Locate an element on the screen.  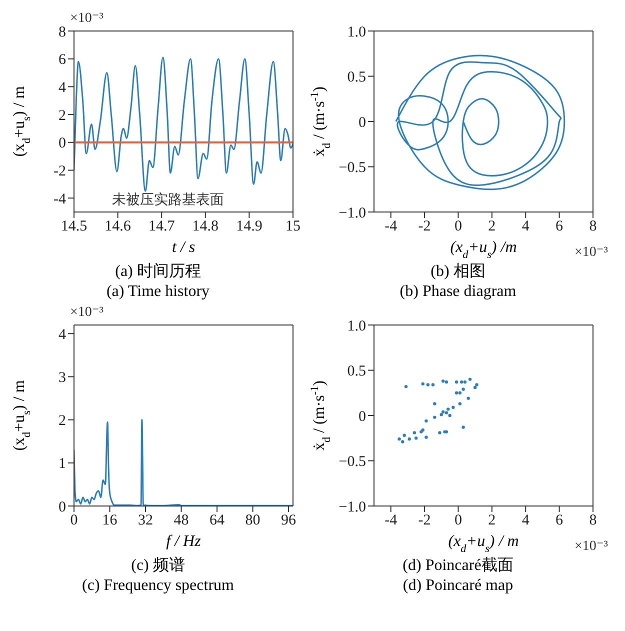
x-tick-label: 80 is located at coordinates (252, 520).